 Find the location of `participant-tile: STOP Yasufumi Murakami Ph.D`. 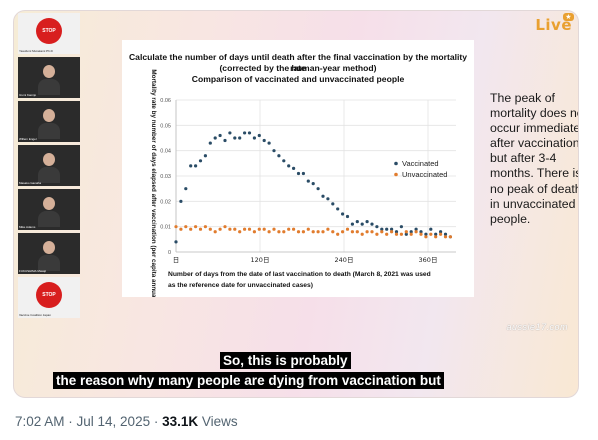

participant-tile: STOP Yasufumi Murakami Ph.D is located at coordinates (49, 33).